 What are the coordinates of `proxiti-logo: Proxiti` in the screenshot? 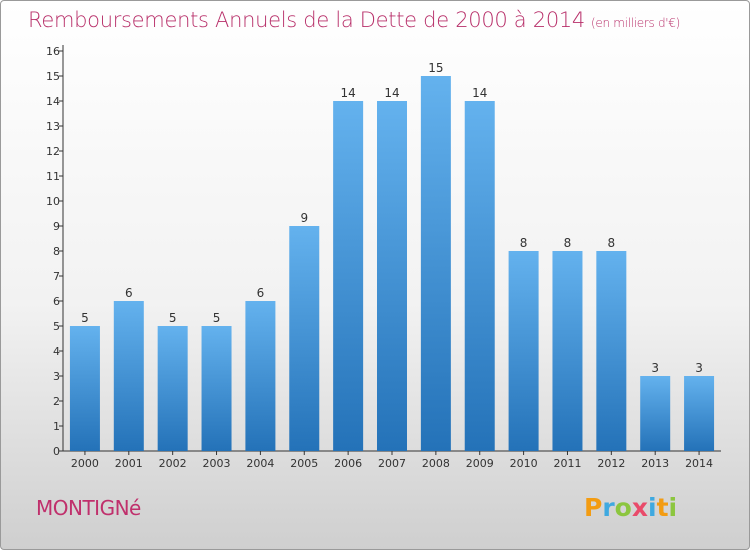 It's located at (630, 507).